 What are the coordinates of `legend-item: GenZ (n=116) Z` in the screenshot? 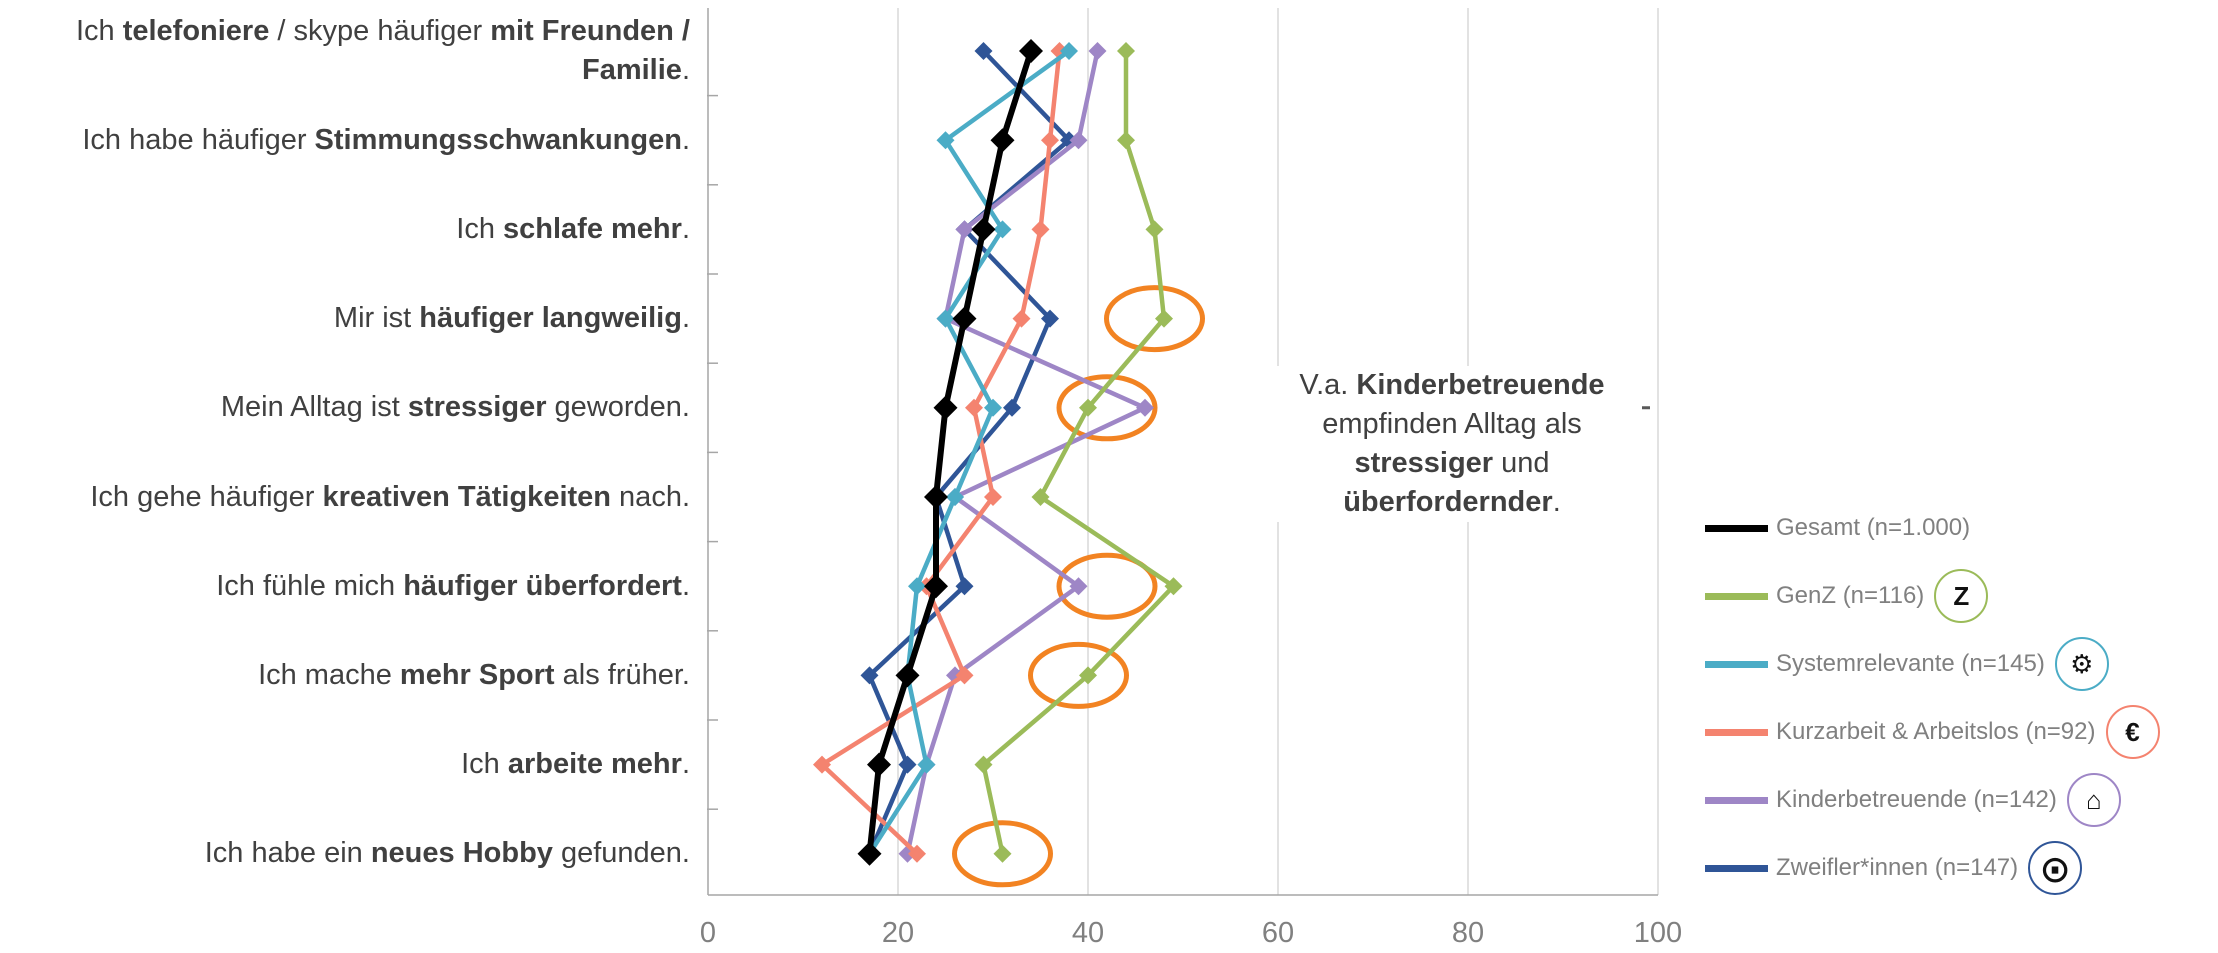 It's located at (1847, 596).